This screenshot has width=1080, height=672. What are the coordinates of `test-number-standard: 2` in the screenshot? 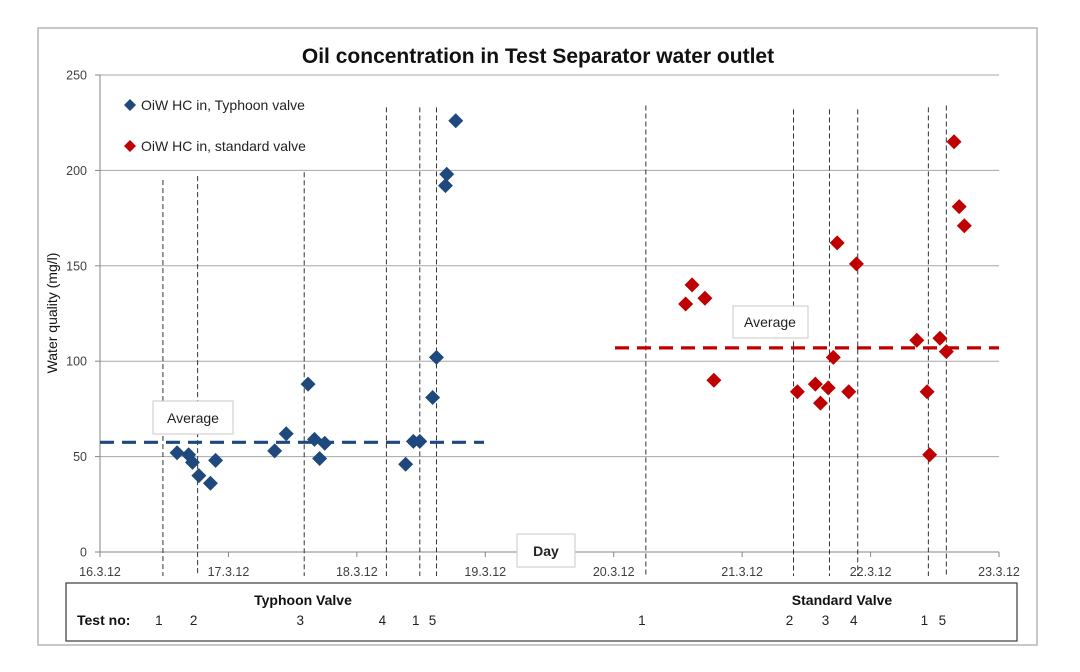 It's located at (790, 620).